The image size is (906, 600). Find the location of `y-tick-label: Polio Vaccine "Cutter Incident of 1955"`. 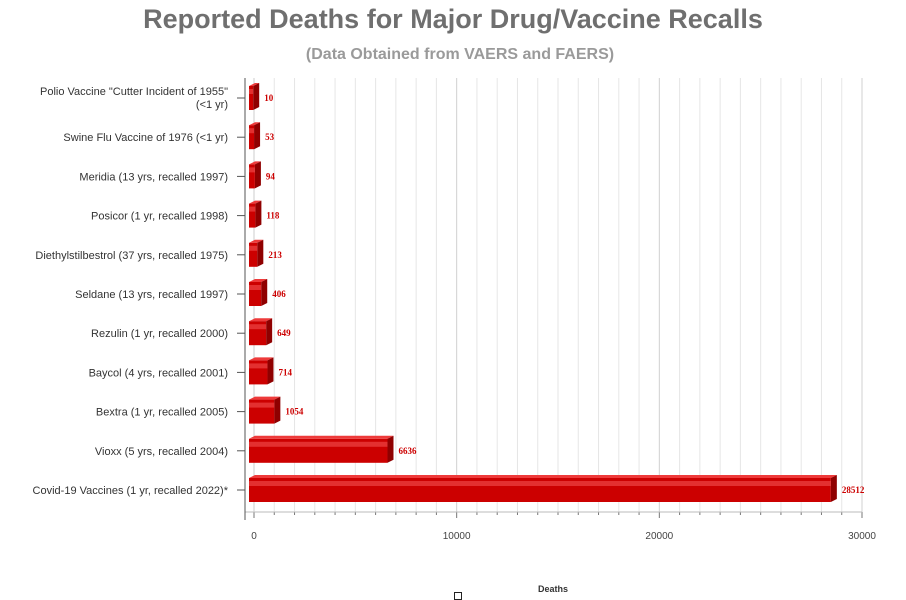

y-tick-label: Polio Vaccine "Cutter Incident of 1955" is located at coordinates (134, 92).